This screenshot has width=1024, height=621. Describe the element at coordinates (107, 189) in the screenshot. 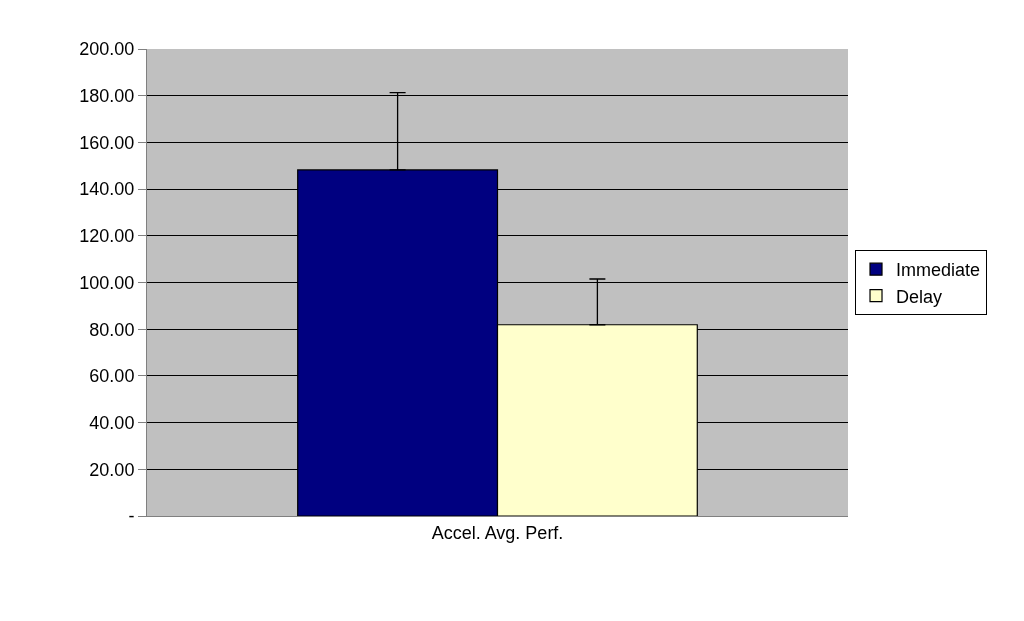

I see `y-tick-label: 140.00` at that location.